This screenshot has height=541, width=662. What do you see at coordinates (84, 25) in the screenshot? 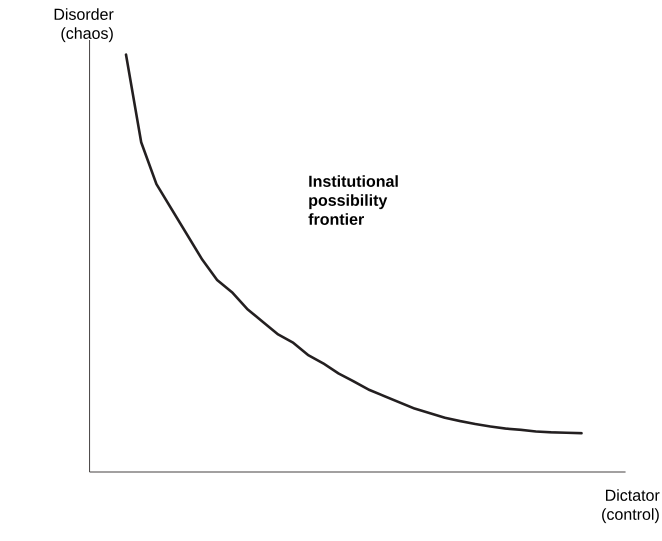
I see `y-axis-title: Disorder (chaos)` at bounding box center [84, 25].